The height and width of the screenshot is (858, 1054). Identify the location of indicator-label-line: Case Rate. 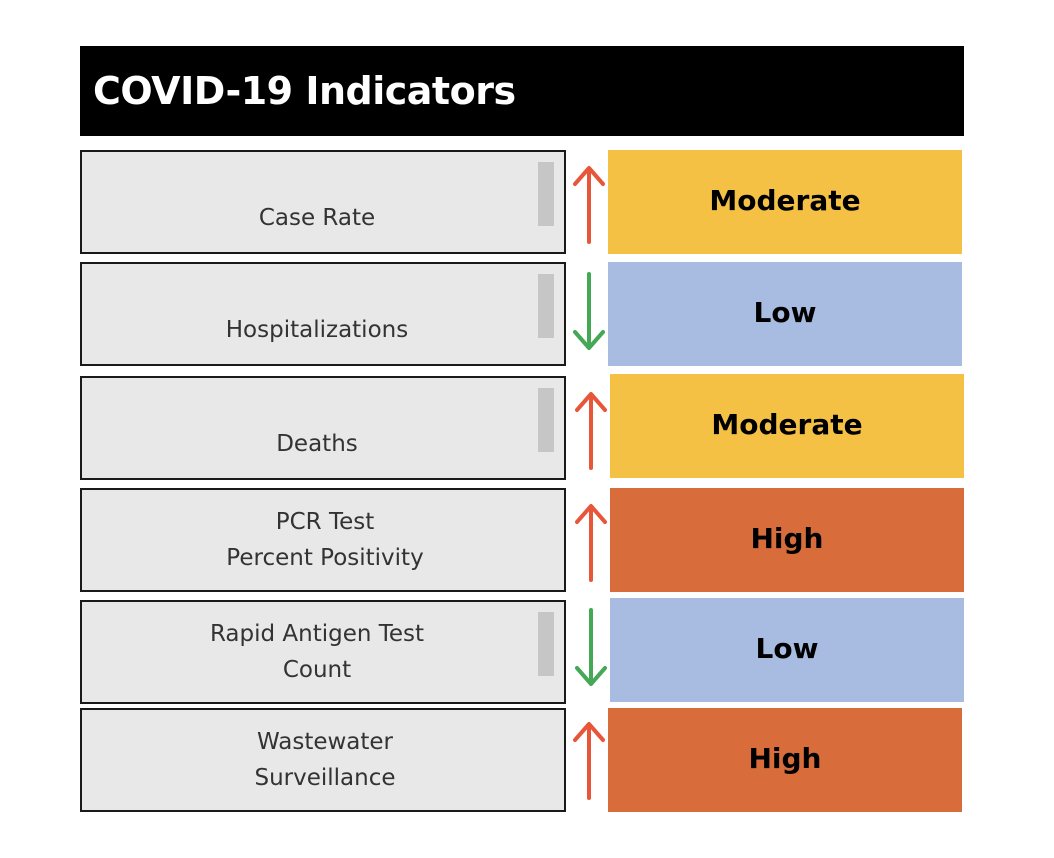
(317, 218).